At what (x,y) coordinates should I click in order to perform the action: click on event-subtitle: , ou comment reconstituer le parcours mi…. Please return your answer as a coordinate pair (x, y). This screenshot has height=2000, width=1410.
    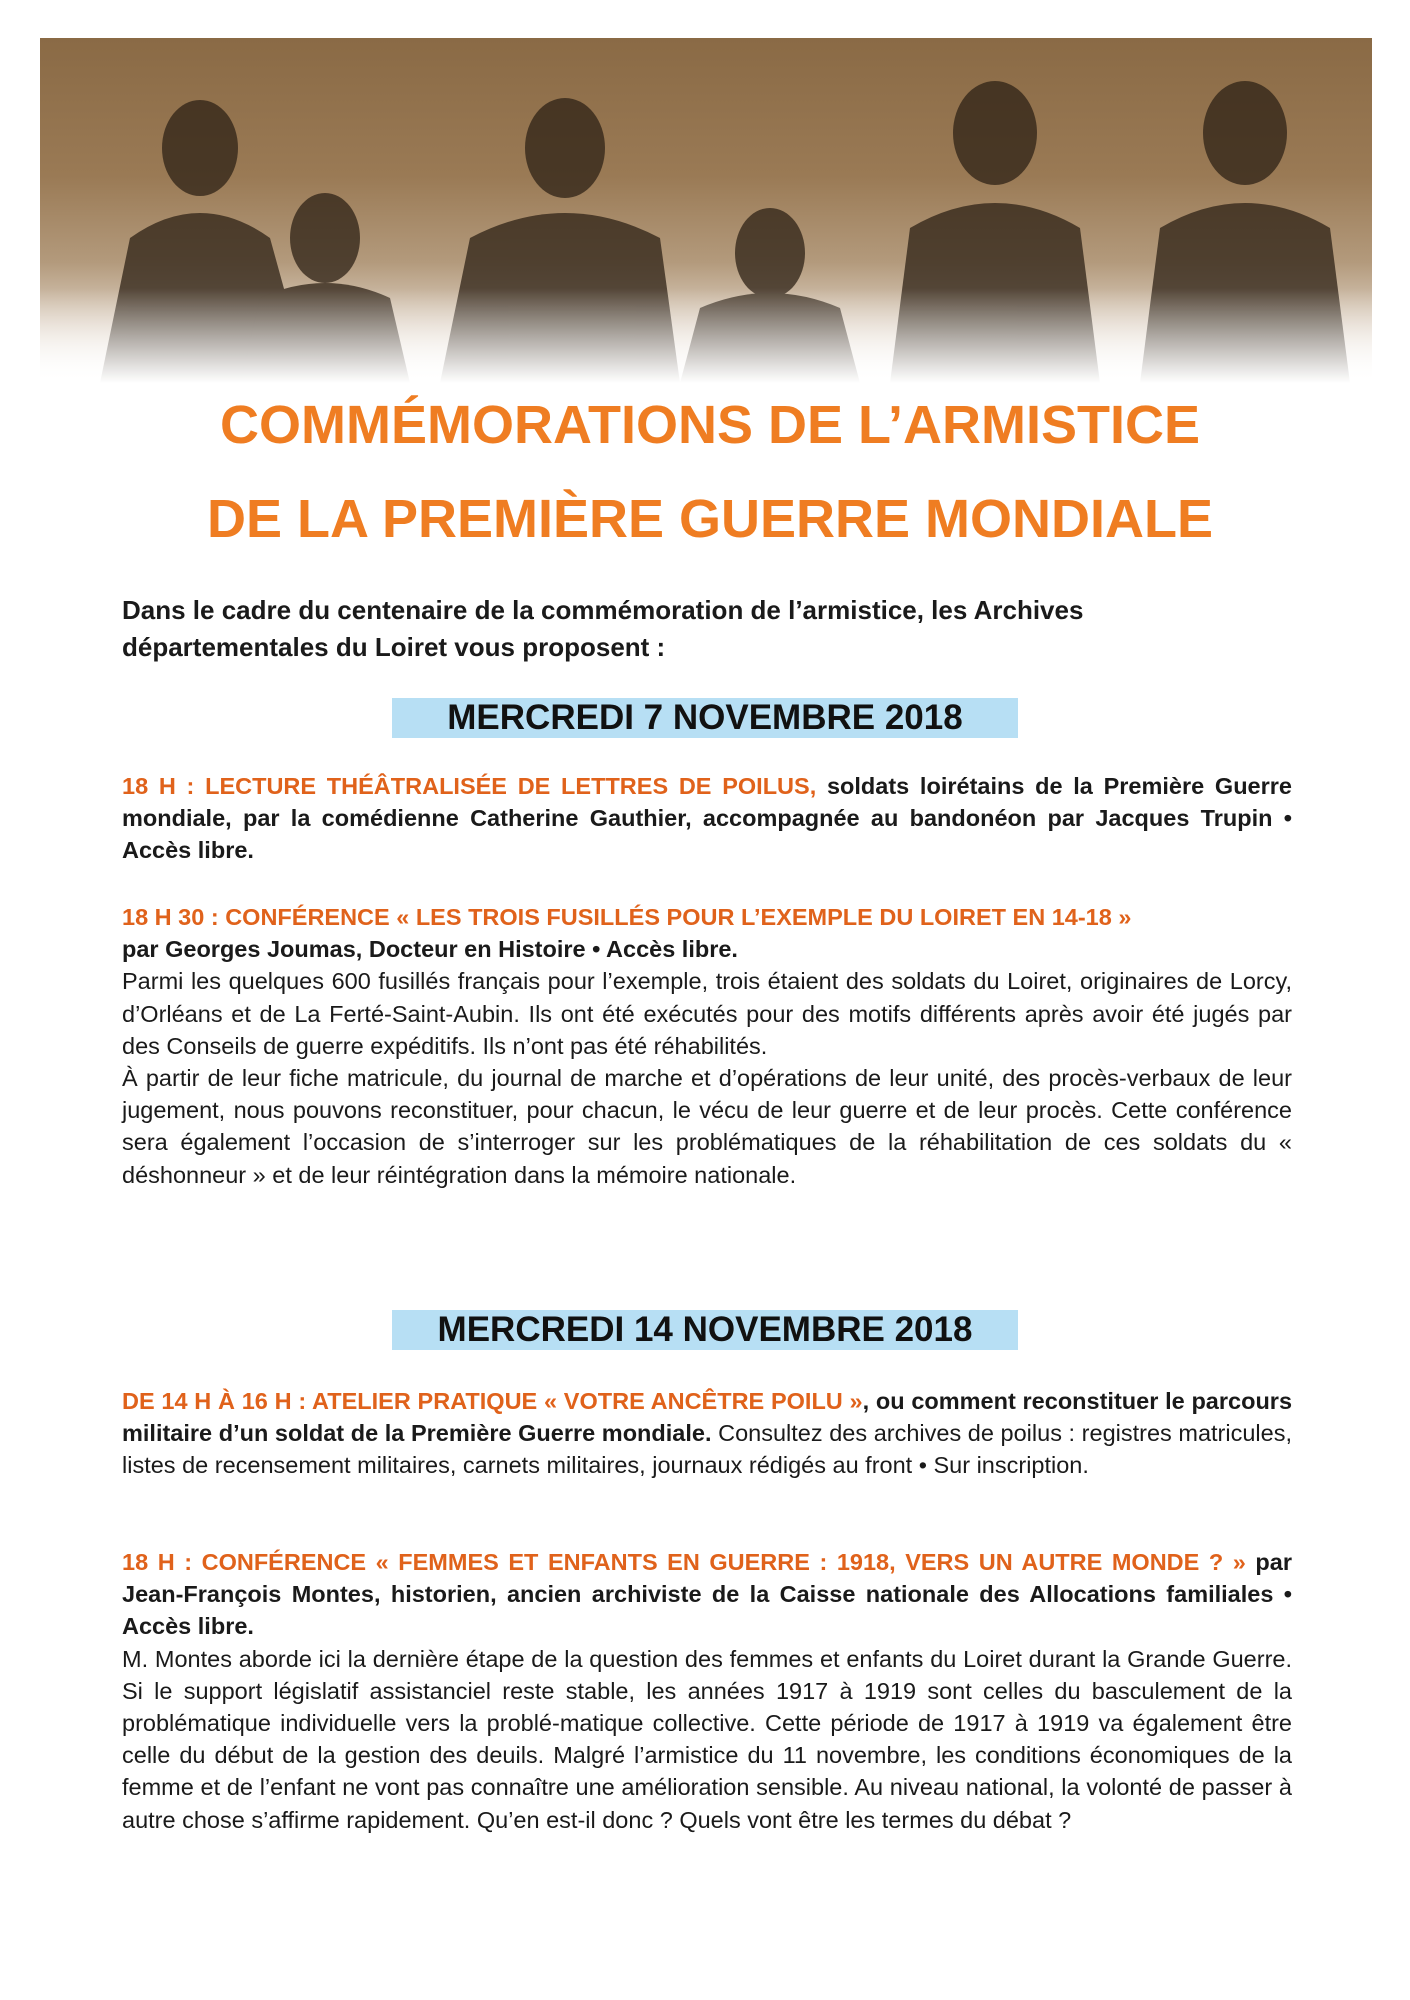
    Looking at the image, I should click on (707, 1417).